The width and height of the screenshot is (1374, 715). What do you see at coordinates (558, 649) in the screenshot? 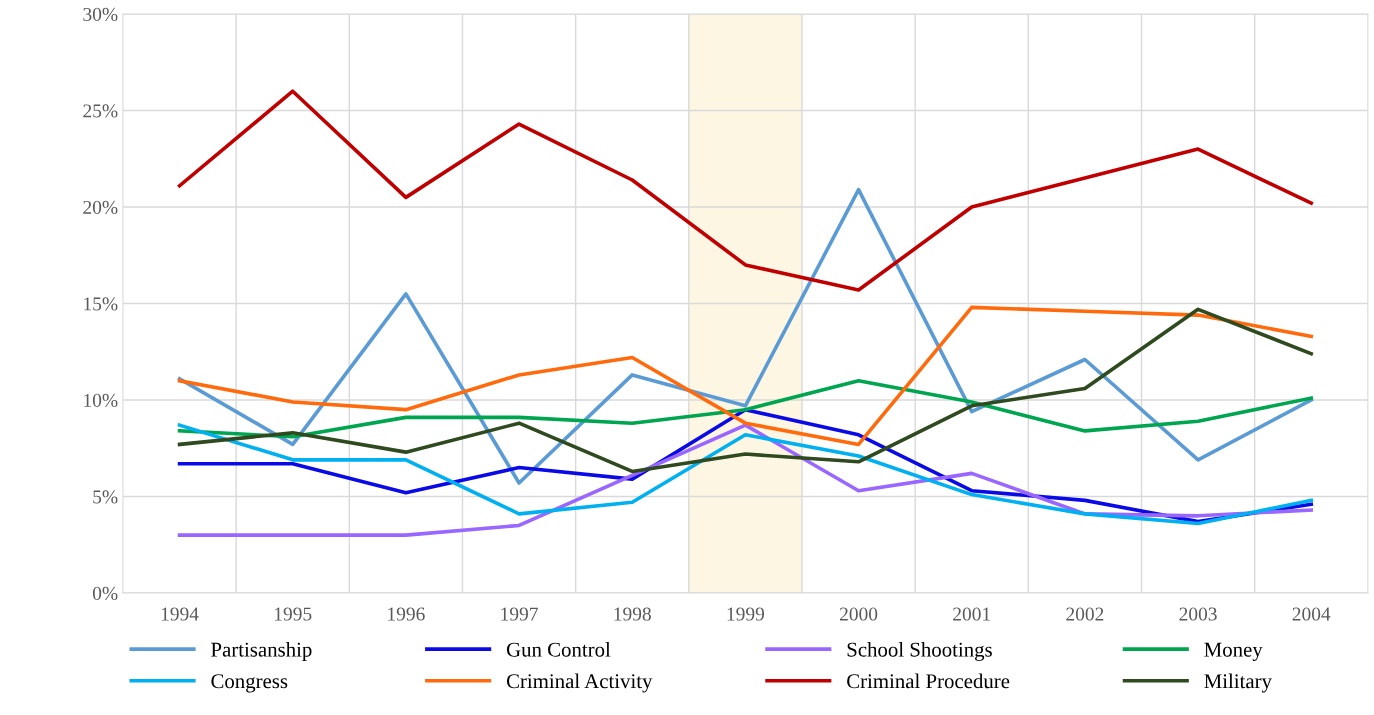
I see `legend-label: Gun Control` at bounding box center [558, 649].